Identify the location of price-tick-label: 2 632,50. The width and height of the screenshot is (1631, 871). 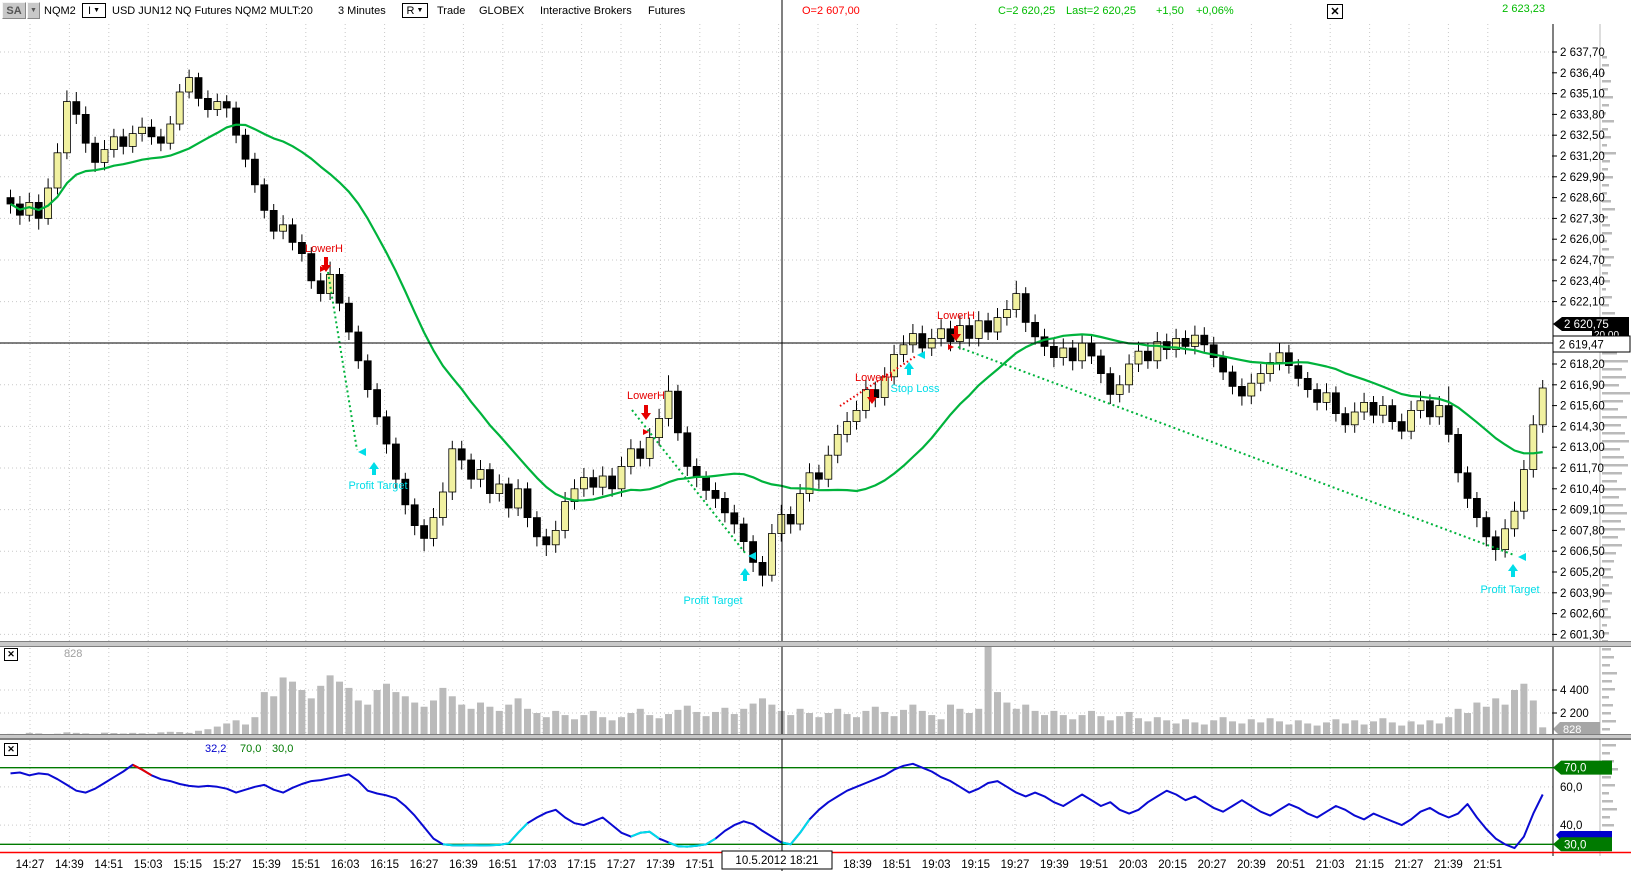
(1582, 136).